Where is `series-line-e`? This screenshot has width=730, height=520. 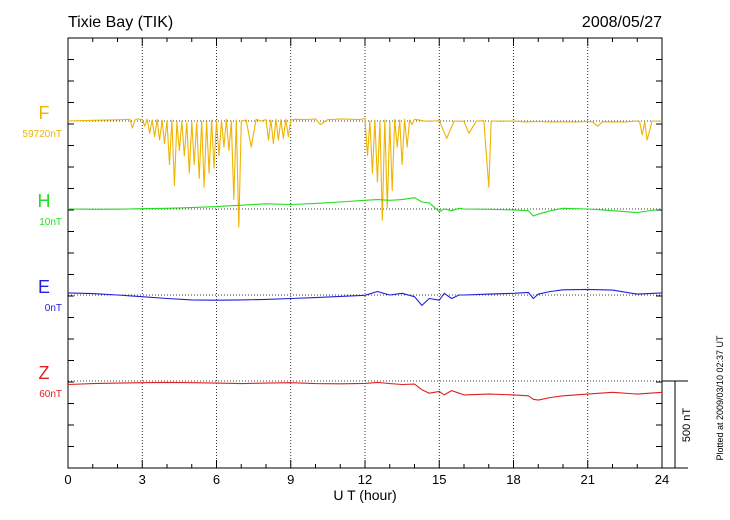 series-line-e is located at coordinates (365, 297).